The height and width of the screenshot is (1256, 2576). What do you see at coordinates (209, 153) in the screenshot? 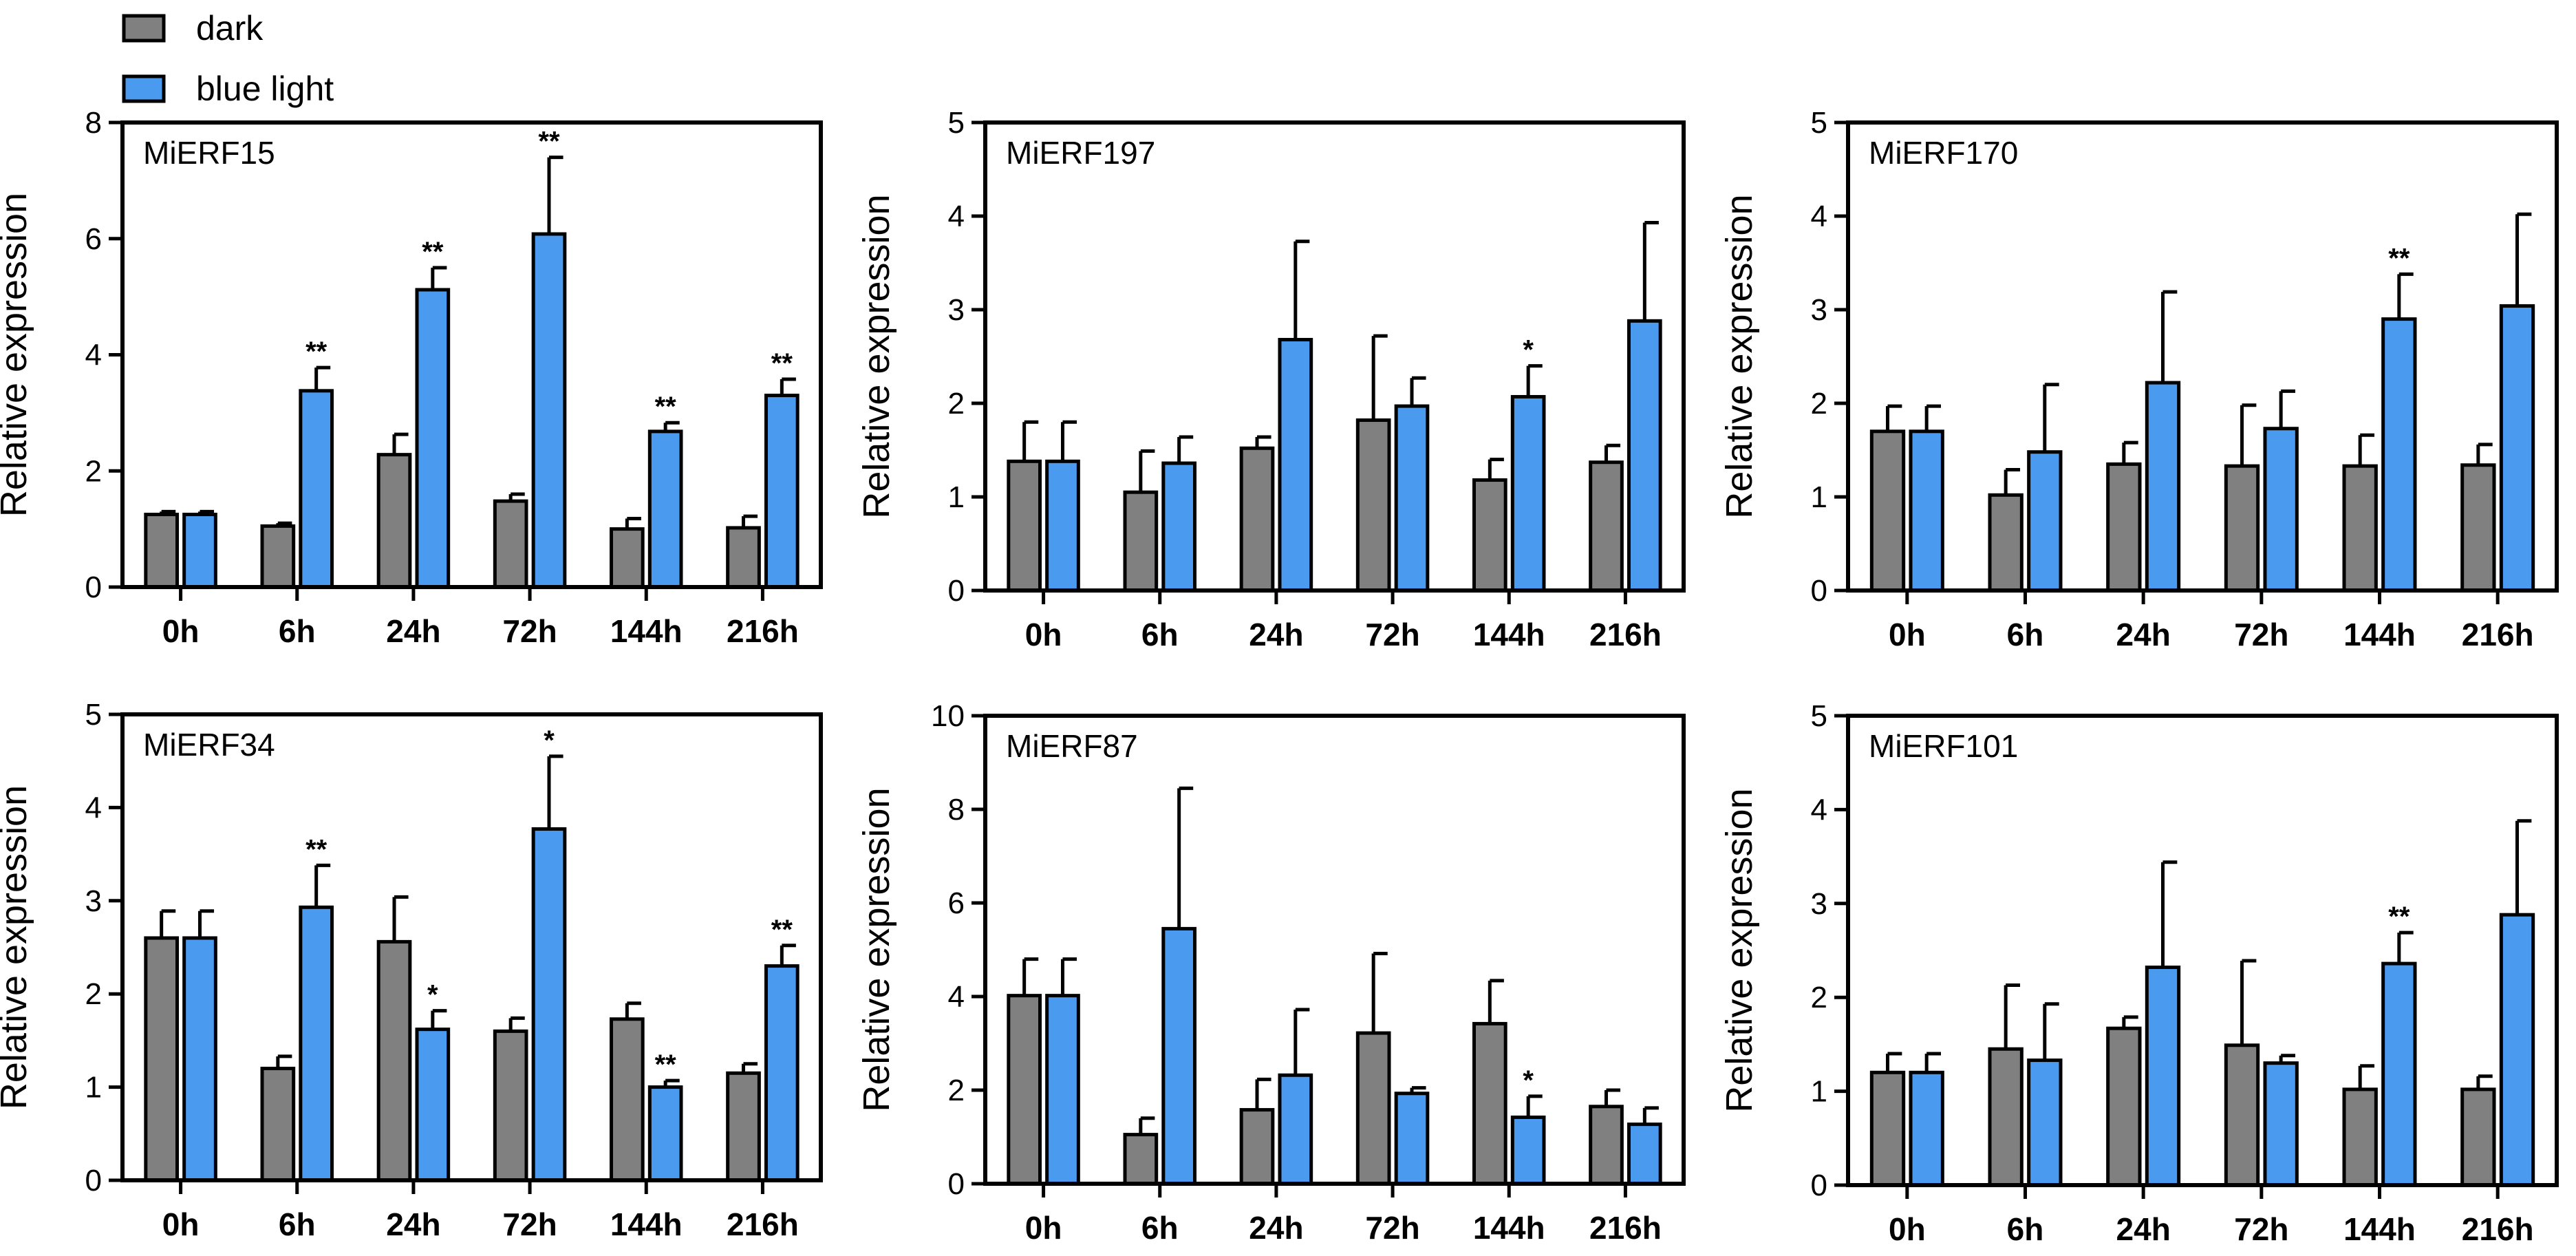
I see `panel-title: MiERF15` at bounding box center [209, 153].